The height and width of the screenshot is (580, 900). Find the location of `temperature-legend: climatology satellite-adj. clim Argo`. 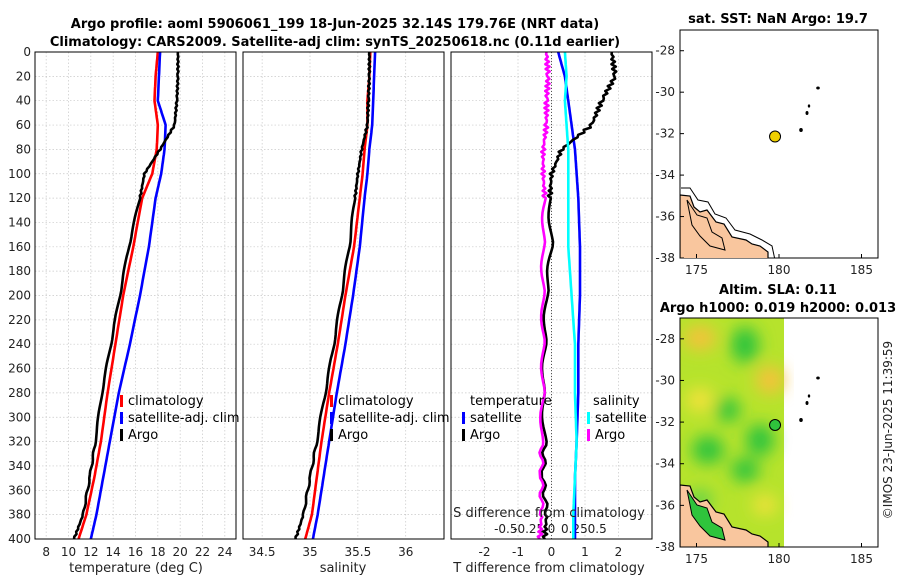

temperature-legend: climatology satellite-adj. clim Argo is located at coordinates (180, 418).